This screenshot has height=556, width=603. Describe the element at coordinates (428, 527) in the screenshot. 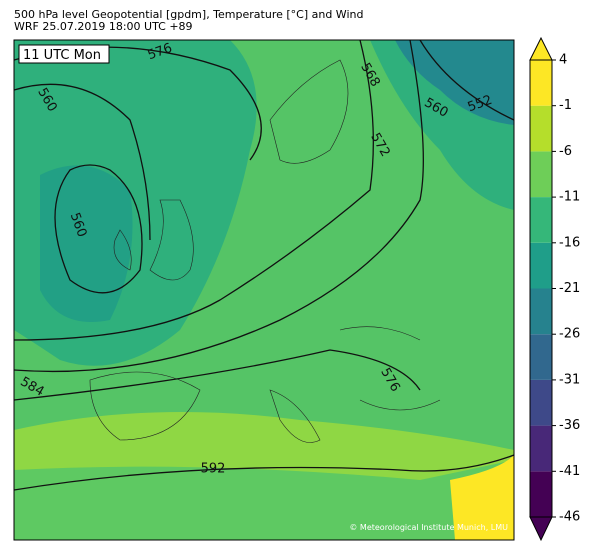

I see `credit: © Meteorological Institute Munich, LMU` at that location.